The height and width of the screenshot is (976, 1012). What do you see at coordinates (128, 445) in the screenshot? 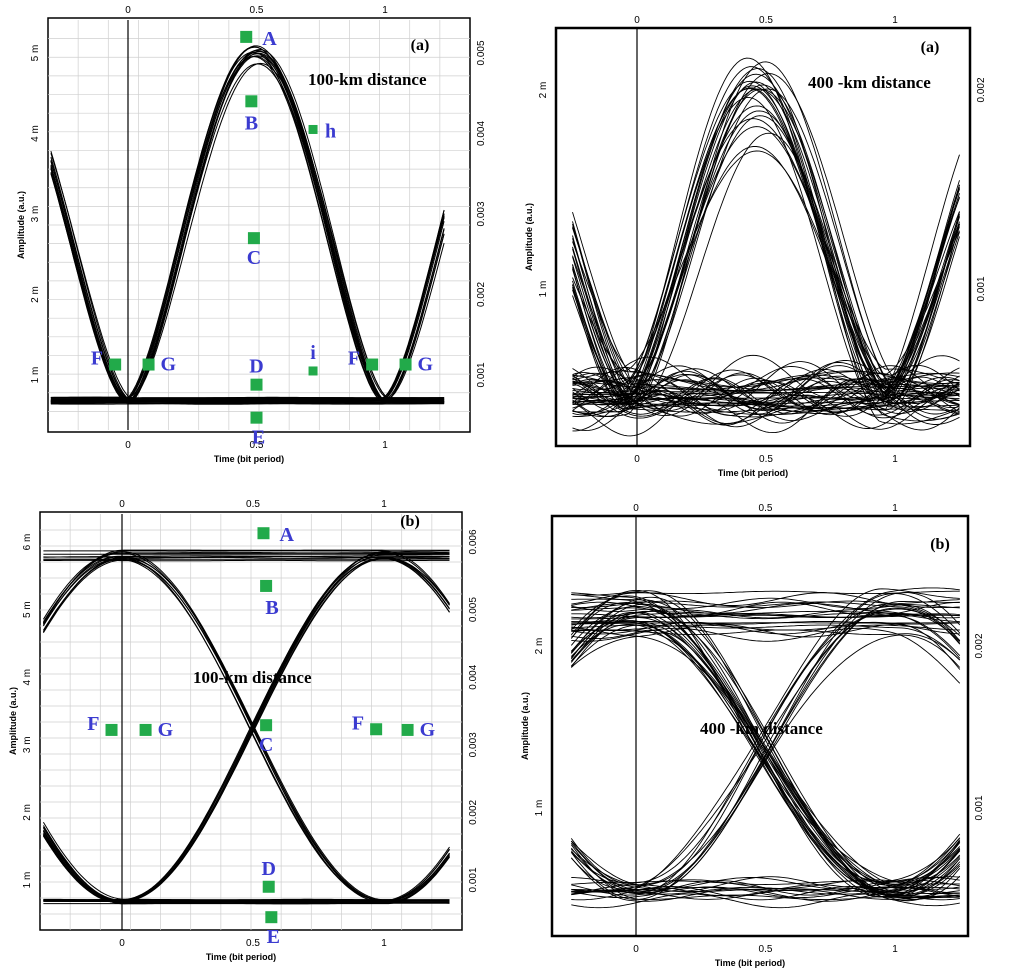
I see `x-tick-label-bottom: 0` at bounding box center [128, 445].